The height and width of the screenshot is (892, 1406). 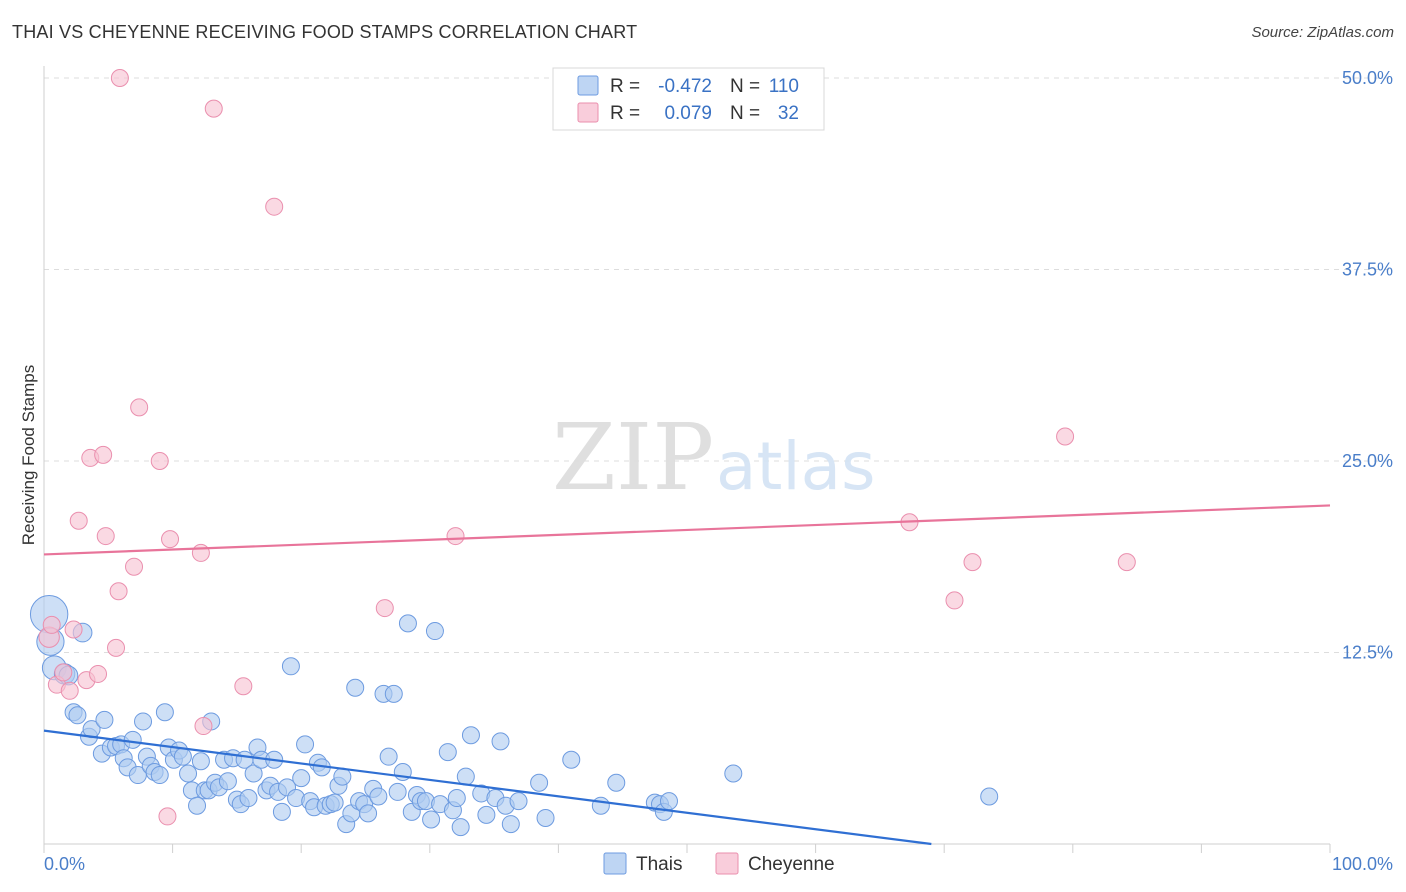 I want to click on chart-source: Source: ZipAtlas.com, so click(x=1322, y=32).